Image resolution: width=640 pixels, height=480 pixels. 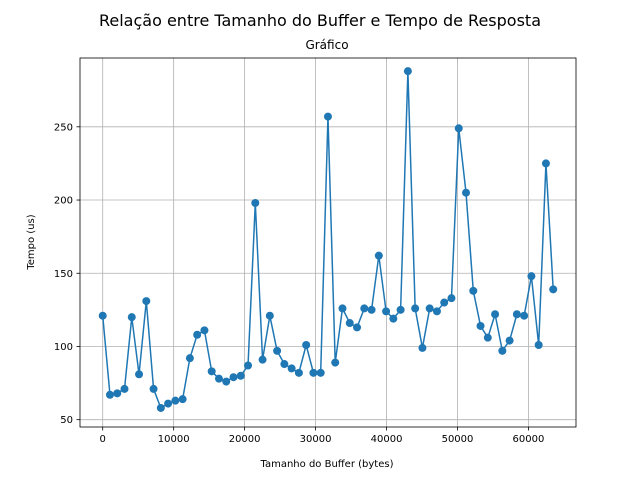 I want to click on y-tick-label: 250, so click(x=63, y=127).